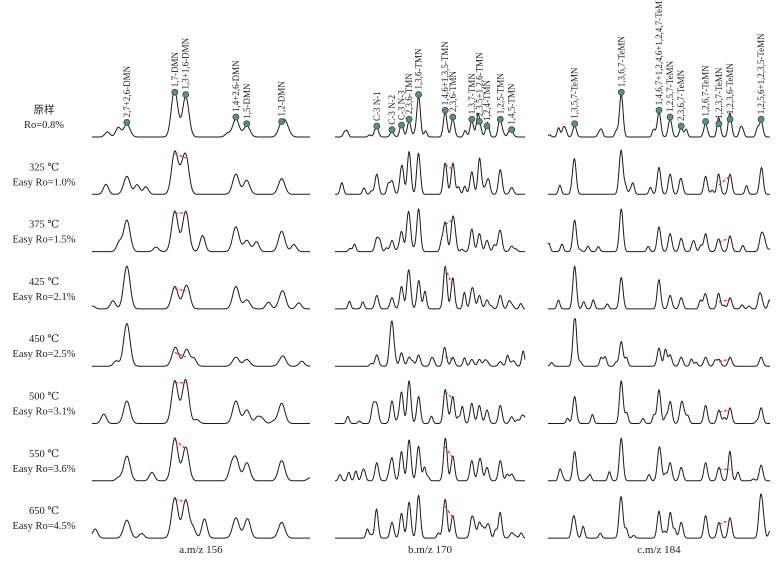  What do you see at coordinates (282, 99) in the screenshot?
I see `peak-label: 1,2-DMN` at bounding box center [282, 99].